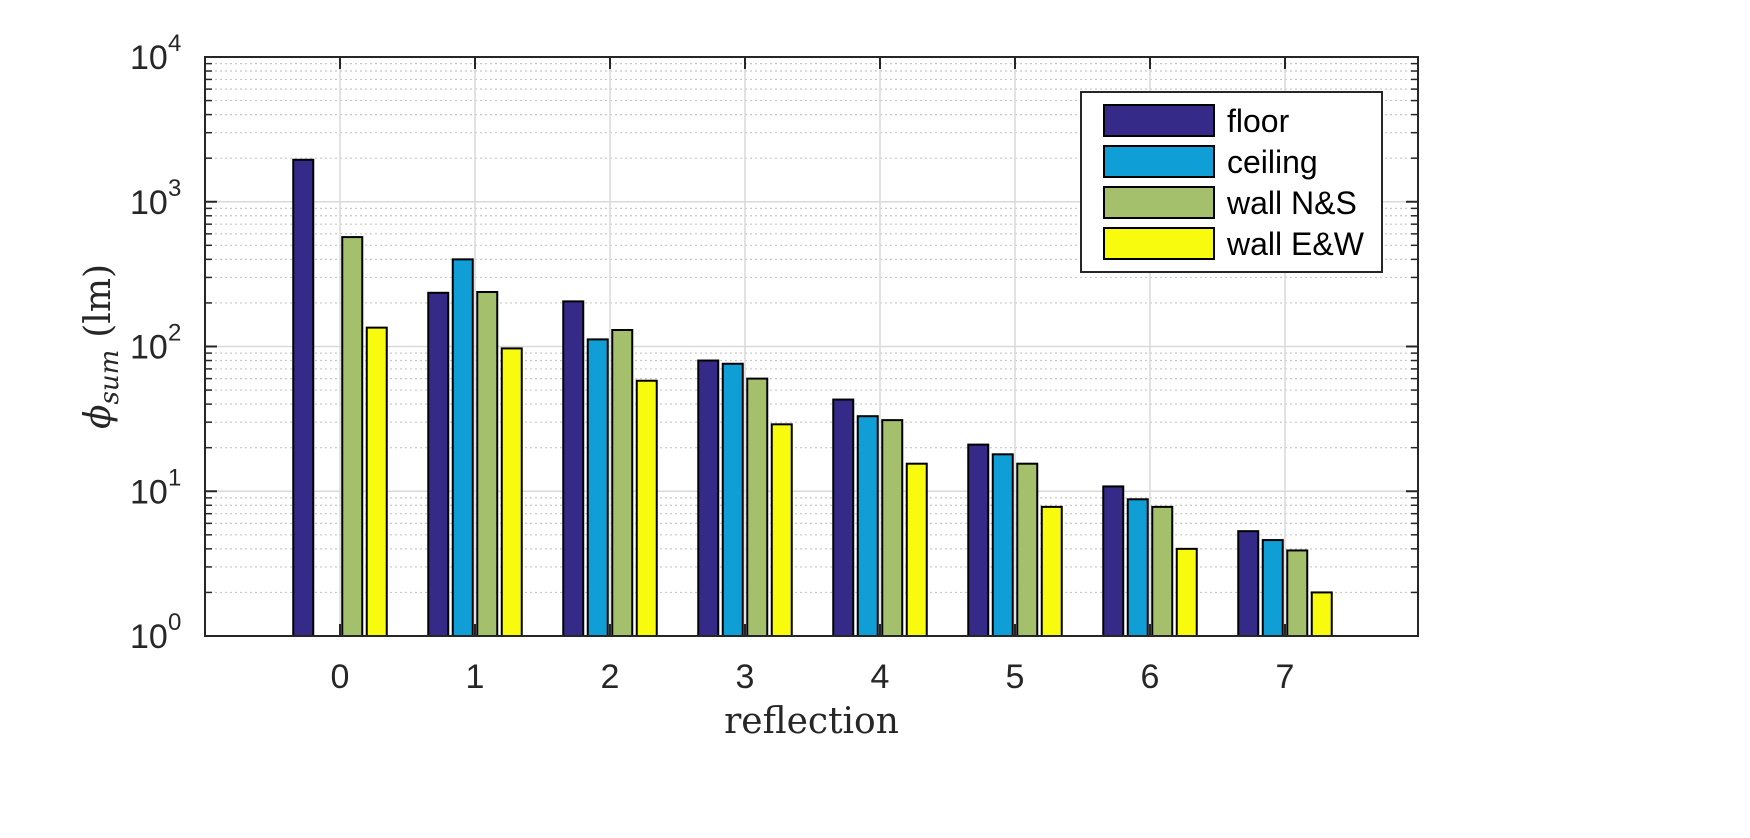 The width and height of the screenshot is (1750, 838). I want to click on x-tick-label: 6, so click(1150, 677).